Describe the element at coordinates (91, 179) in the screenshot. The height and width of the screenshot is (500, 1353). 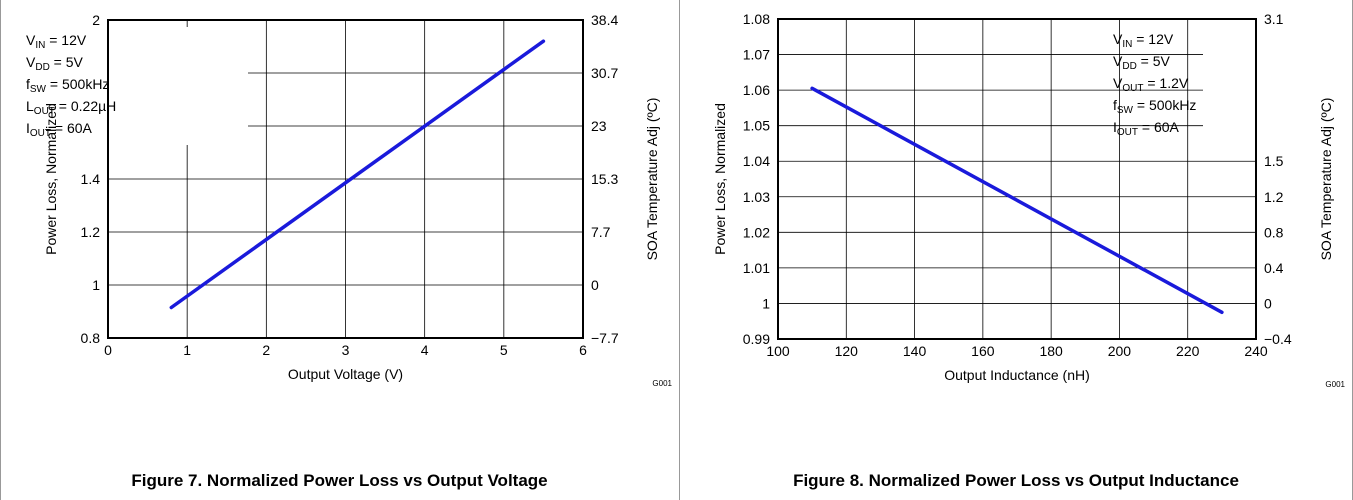
I see `y-tick-label: 1.4` at that location.